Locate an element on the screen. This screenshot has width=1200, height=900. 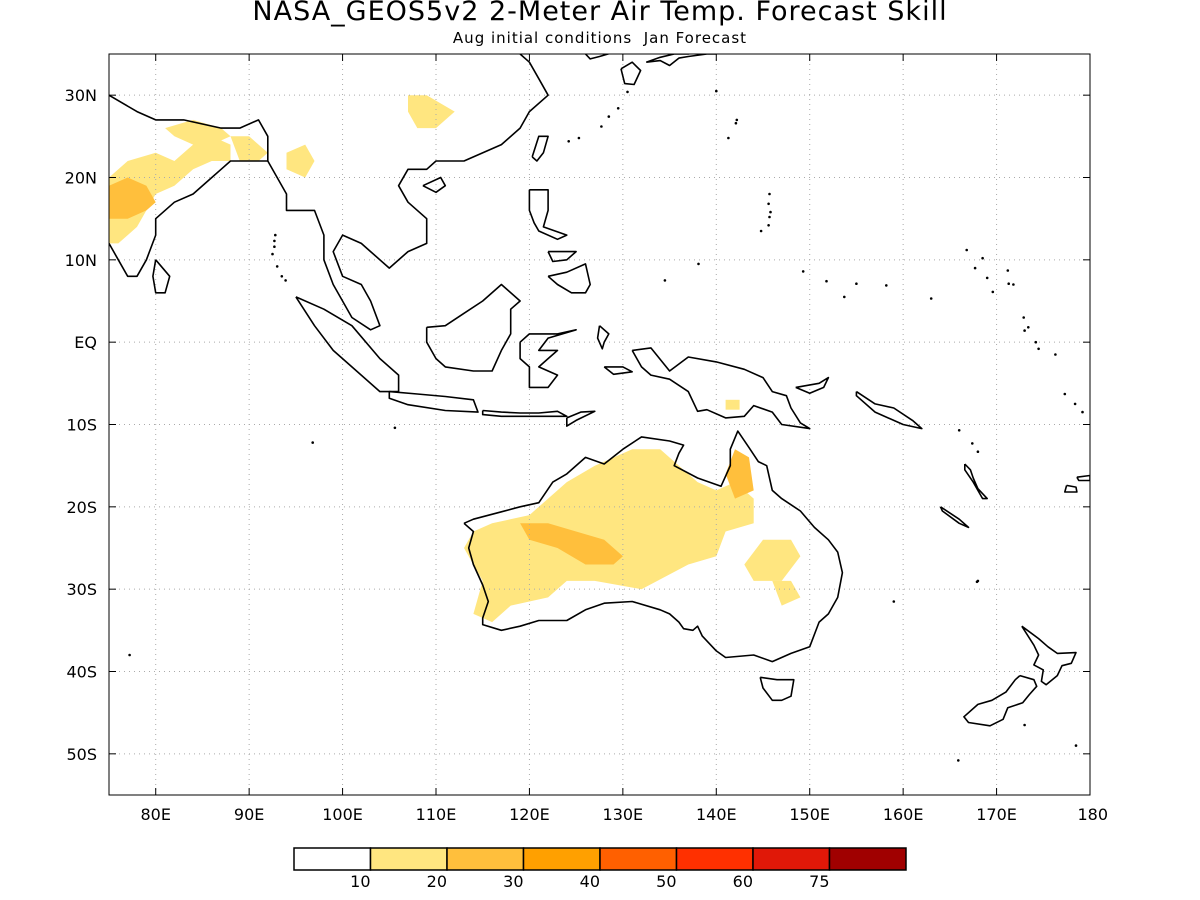
y-tick-label: EQ is located at coordinates (85, 342).